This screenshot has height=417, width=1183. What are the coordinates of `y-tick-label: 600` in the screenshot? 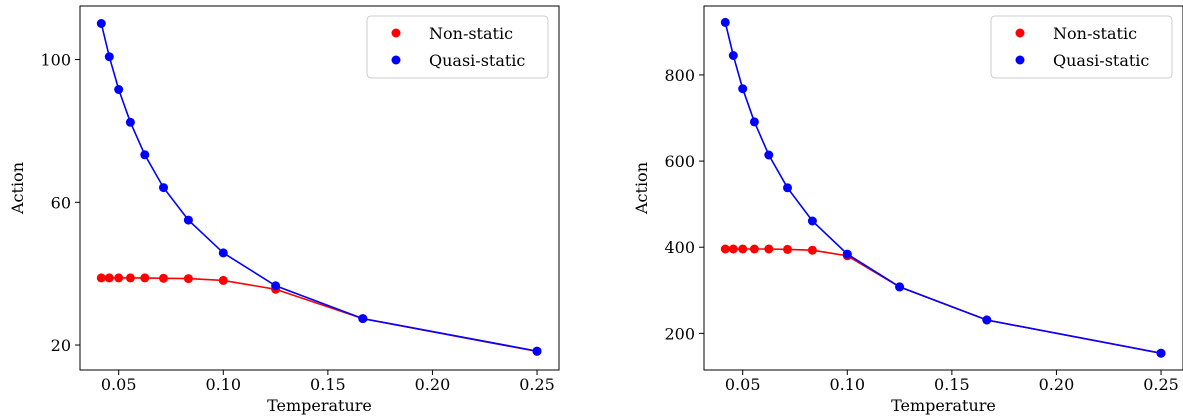 It's located at (679, 161).